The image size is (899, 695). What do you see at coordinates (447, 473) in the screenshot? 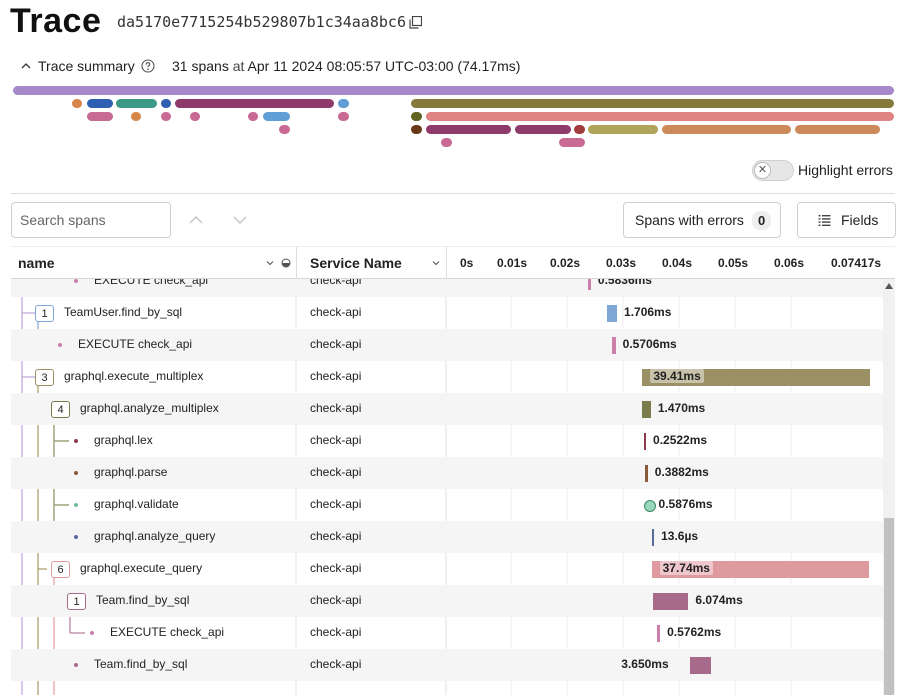
I see `span-row: graphql.parse check-api 0.3882ms` at bounding box center [447, 473].